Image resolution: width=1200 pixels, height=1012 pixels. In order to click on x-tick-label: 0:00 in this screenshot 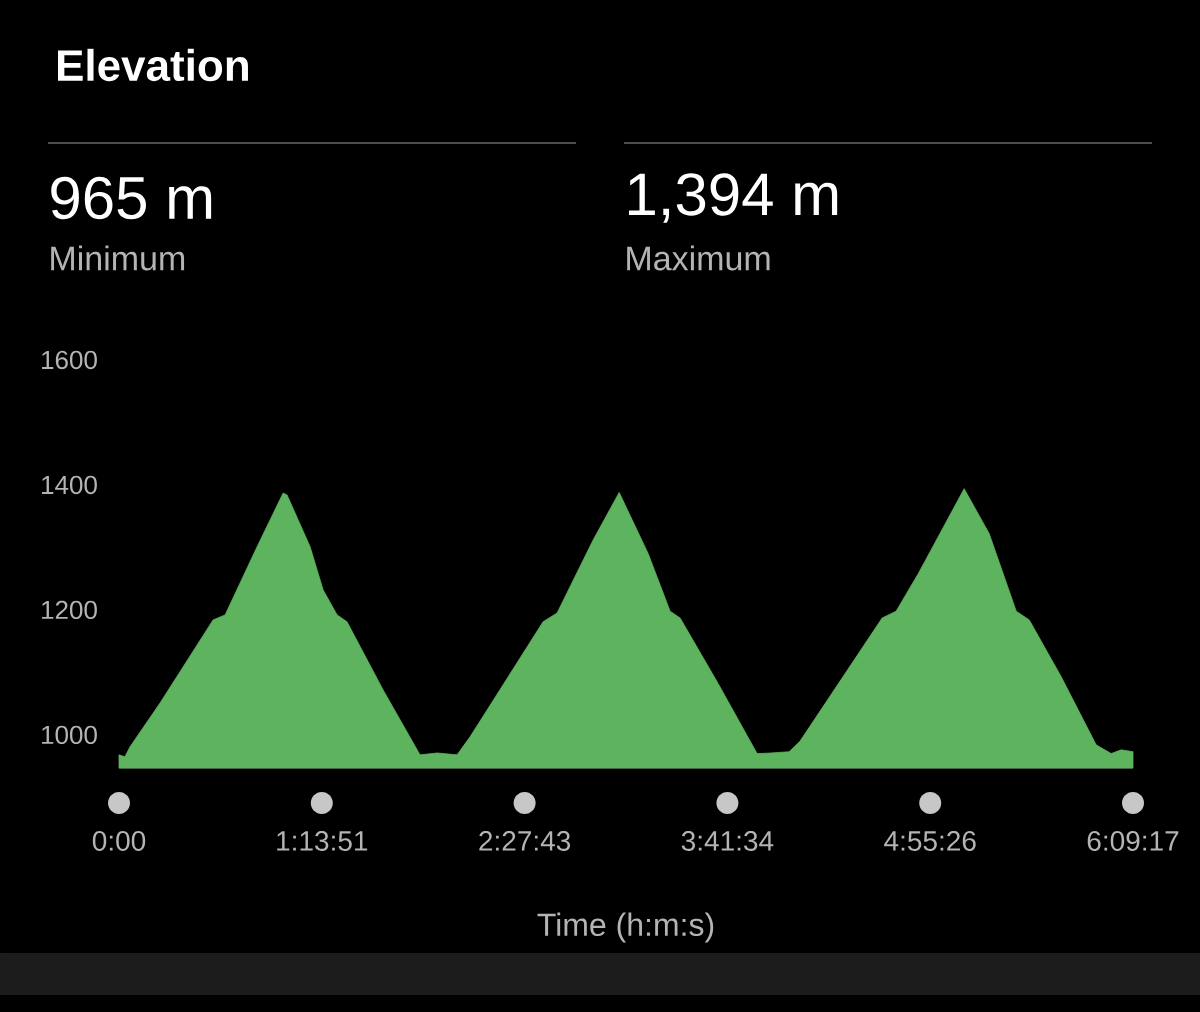, I will do `click(119, 841)`.